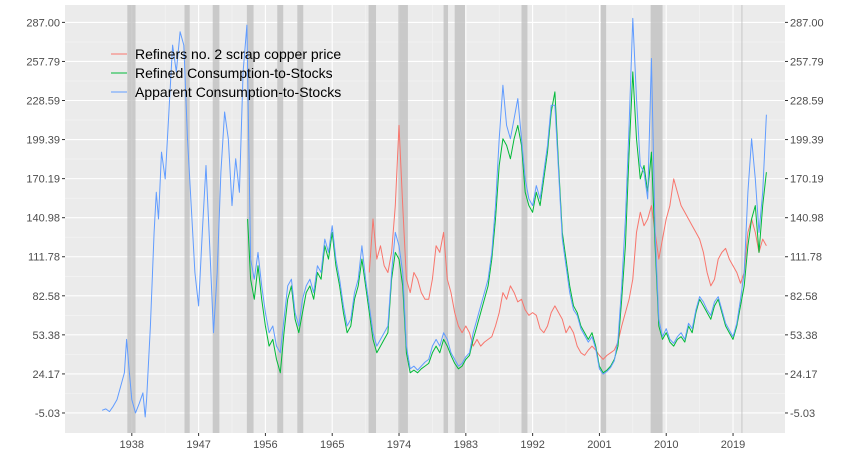 Image resolution: width=850 pixels, height=475 pixels. What do you see at coordinates (44, 258) in the screenshot?
I see `y-tick-label-left: 111.78` at bounding box center [44, 258].